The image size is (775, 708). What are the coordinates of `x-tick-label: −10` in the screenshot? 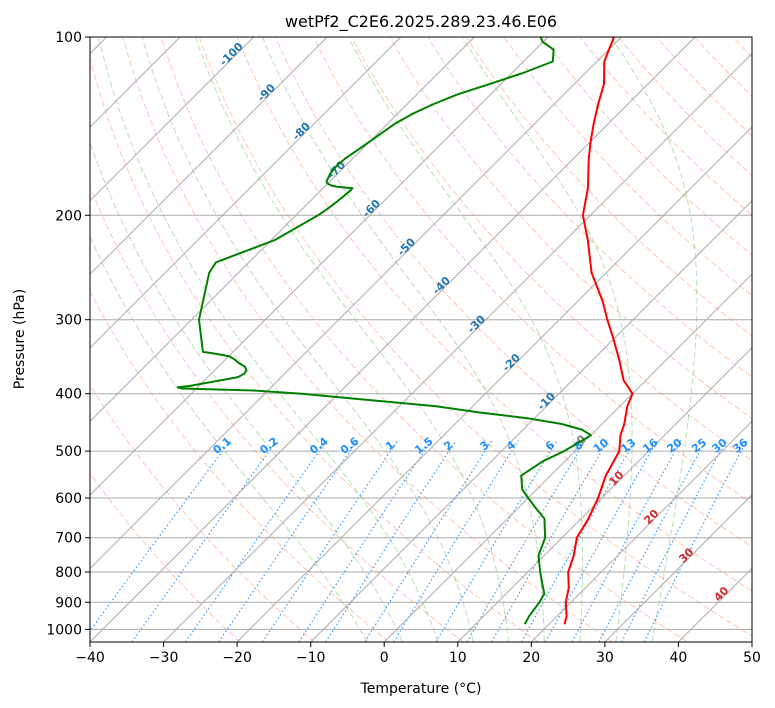 It's located at (311, 658).